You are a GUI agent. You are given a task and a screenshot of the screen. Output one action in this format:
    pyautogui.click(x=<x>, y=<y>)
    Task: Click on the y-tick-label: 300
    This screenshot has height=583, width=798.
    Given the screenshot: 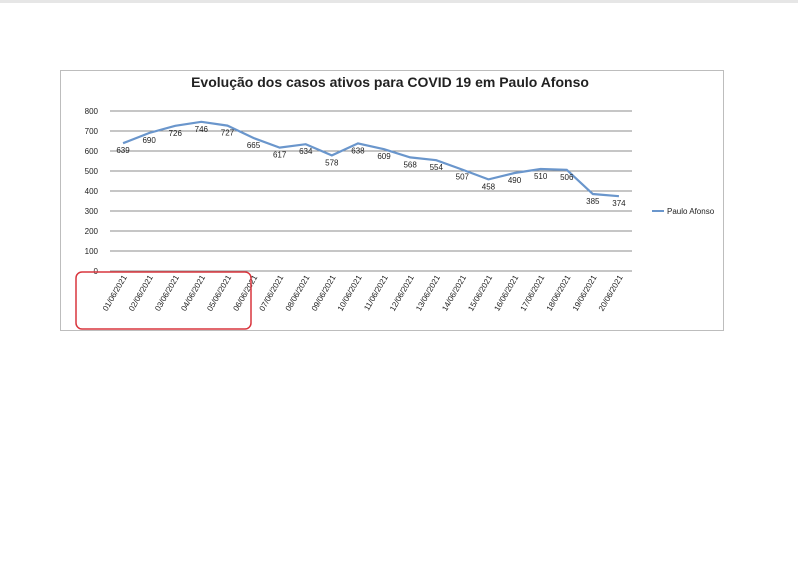 What is the action you would take?
    pyautogui.click(x=92, y=211)
    